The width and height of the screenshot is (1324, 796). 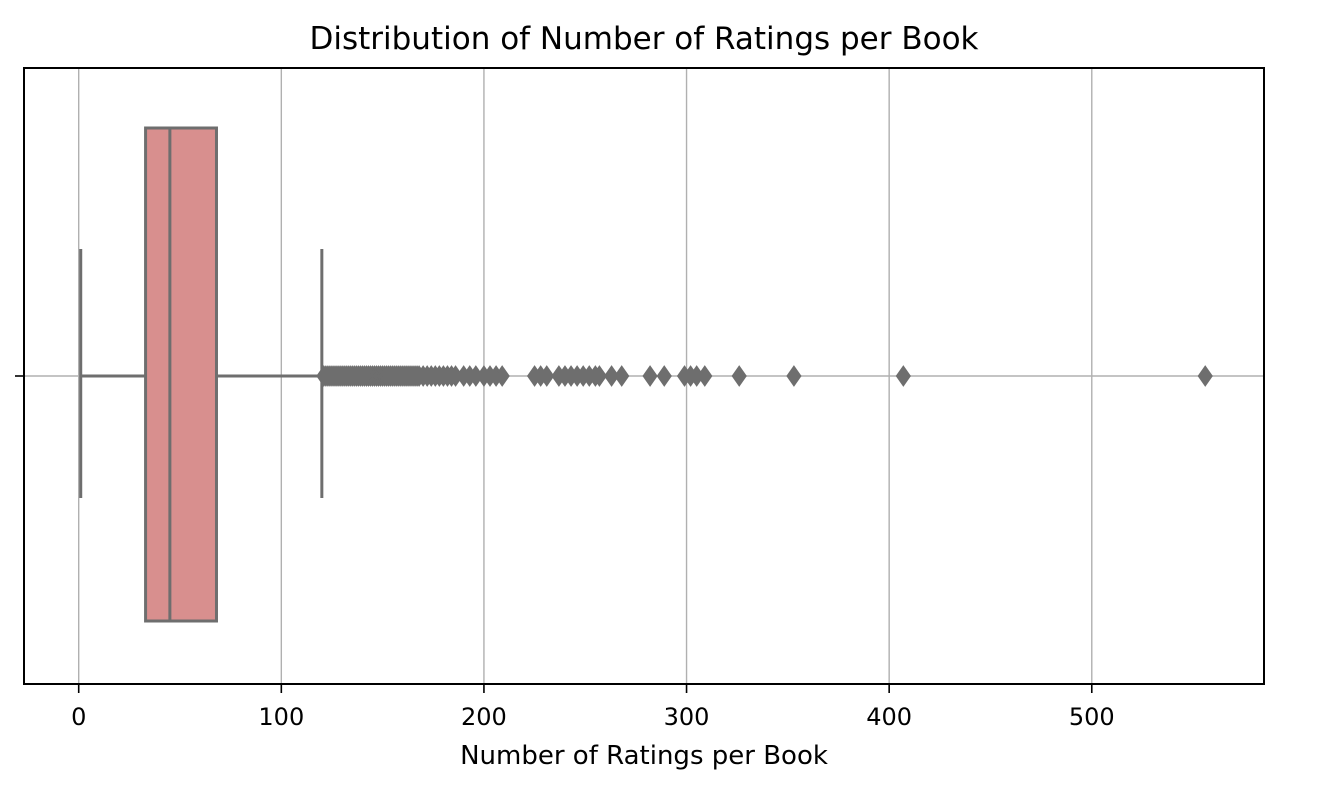 I want to click on x-tick-label: 500, so click(x=1092, y=717).